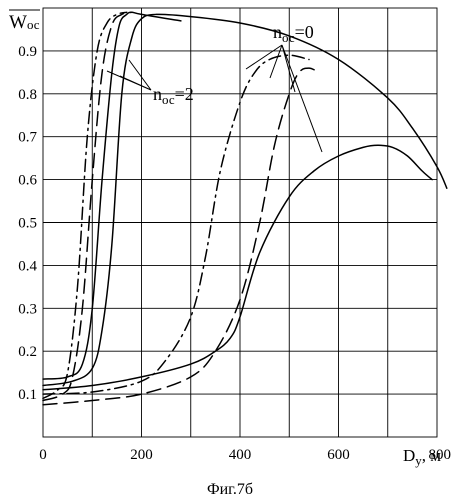 This screenshot has height=500, width=468. Describe the element at coordinates (27, 395) in the screenshot. I see `y-tick-label: 0.1` at that location.